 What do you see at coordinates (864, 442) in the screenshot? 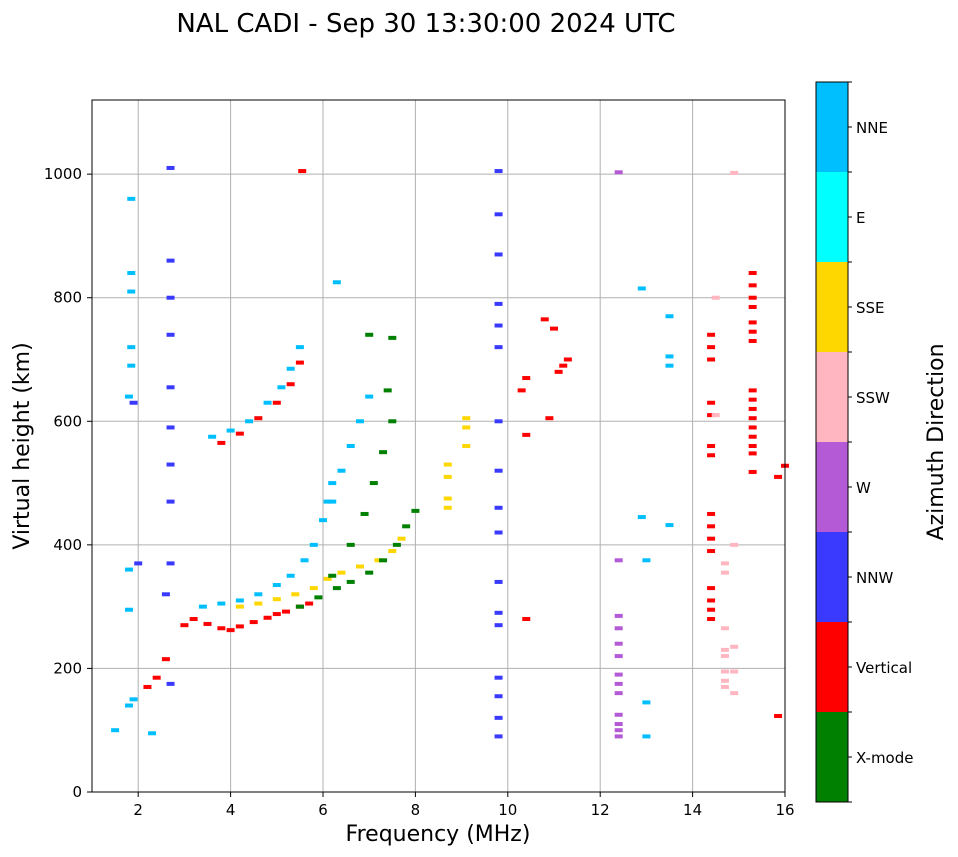
I see `azimuth-colorbar: X-mode Vertical NNW W SSW SSE E NNE` at bounding box center [864, 442].